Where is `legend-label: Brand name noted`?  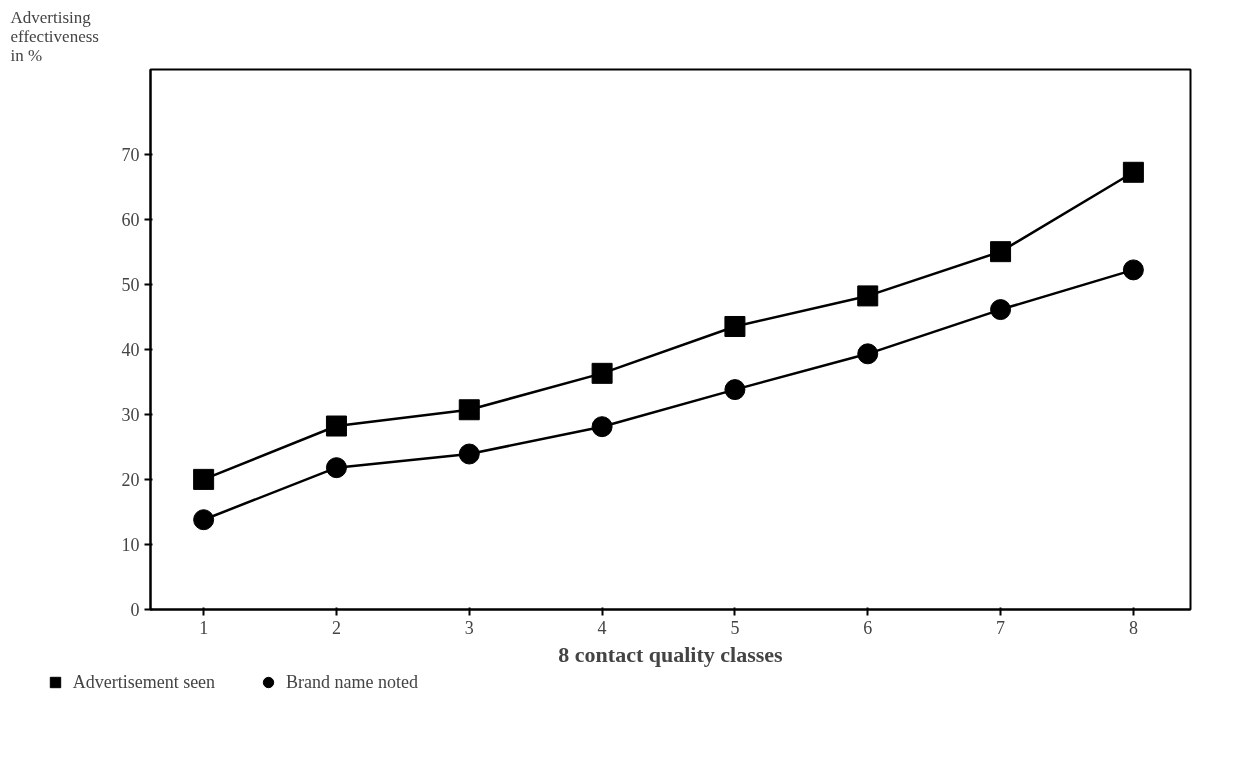 legend-label: Brand name noted is located at coordinates (352, 682).